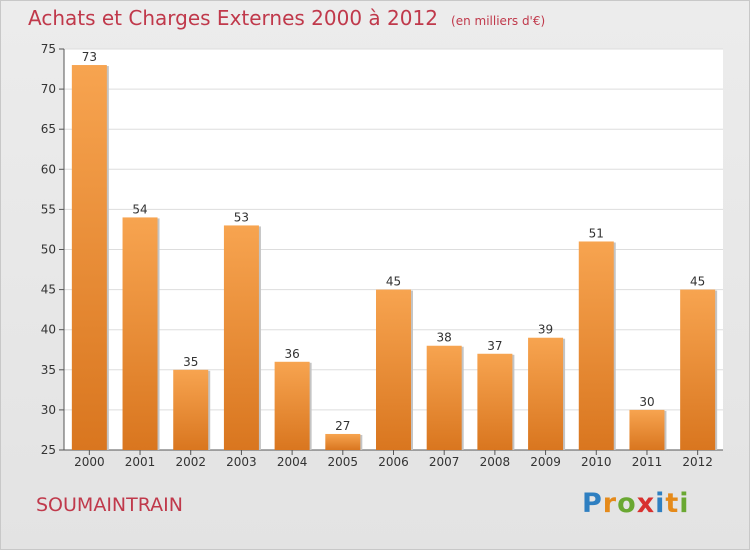 This screenshot has width=750, height=550. Describe the element at coordinates (48, 49) in the screenshot. I see `y-tick-label: 75` at that location.